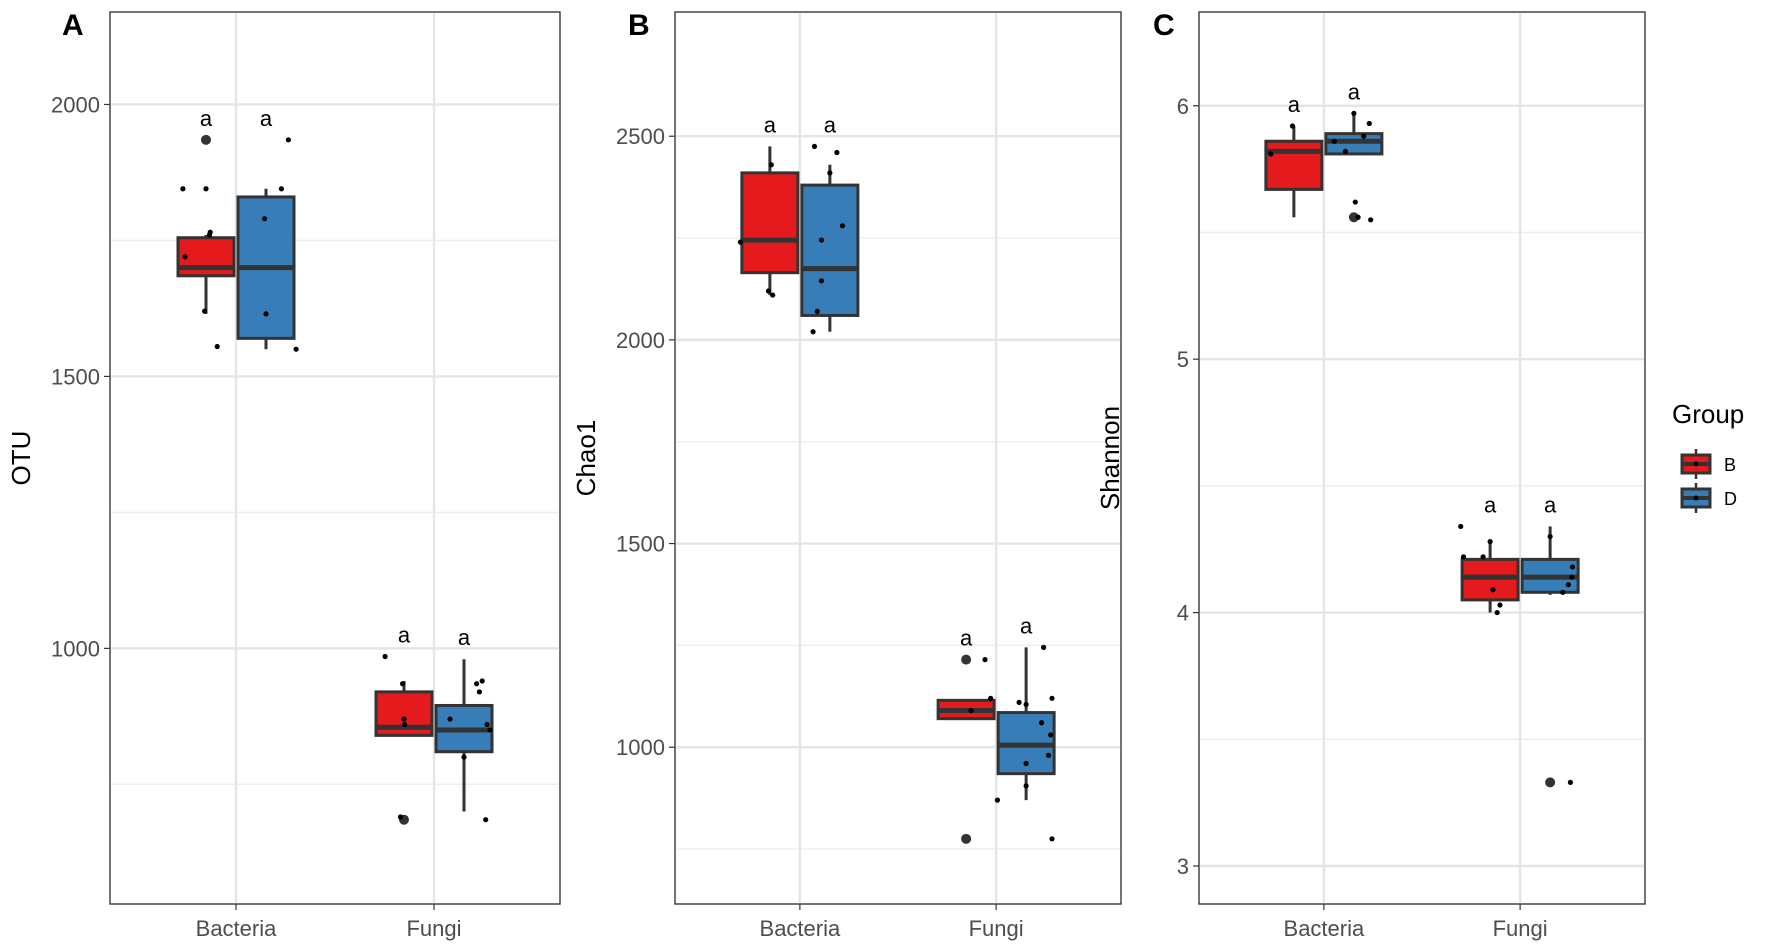  What do you see at coordinates (1730, 499) in the screenshot?
I see `legend-label-d: D` at bounding box center [1730, 499].